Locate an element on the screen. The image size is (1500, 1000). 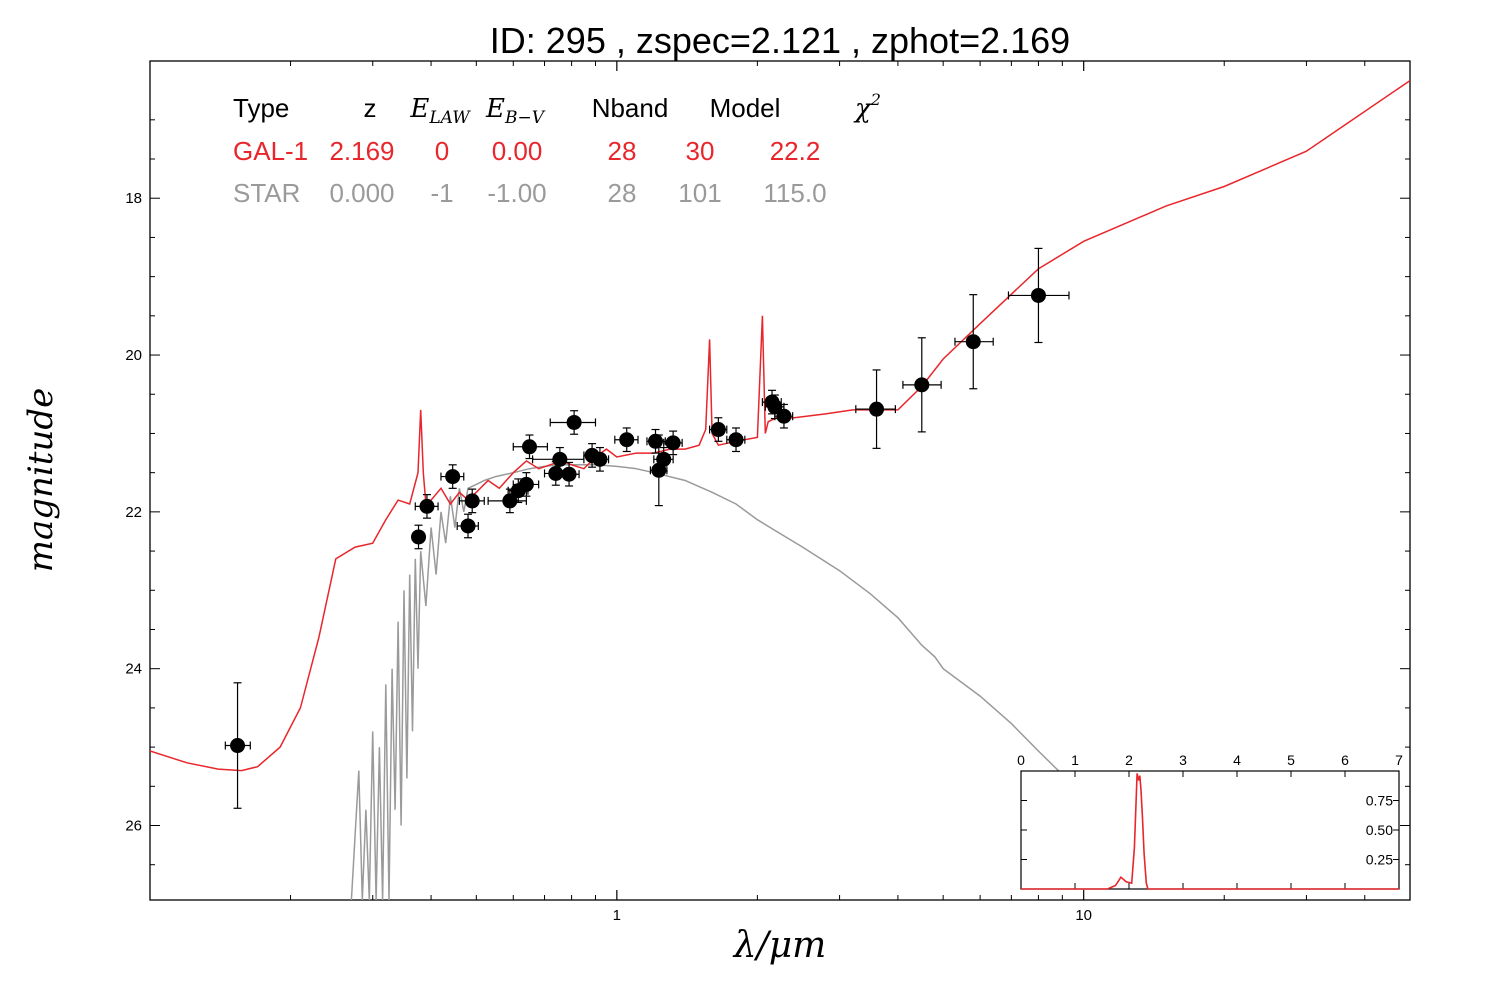
table-cell-r0-c5: 30 is located at coordinates (700, 151).